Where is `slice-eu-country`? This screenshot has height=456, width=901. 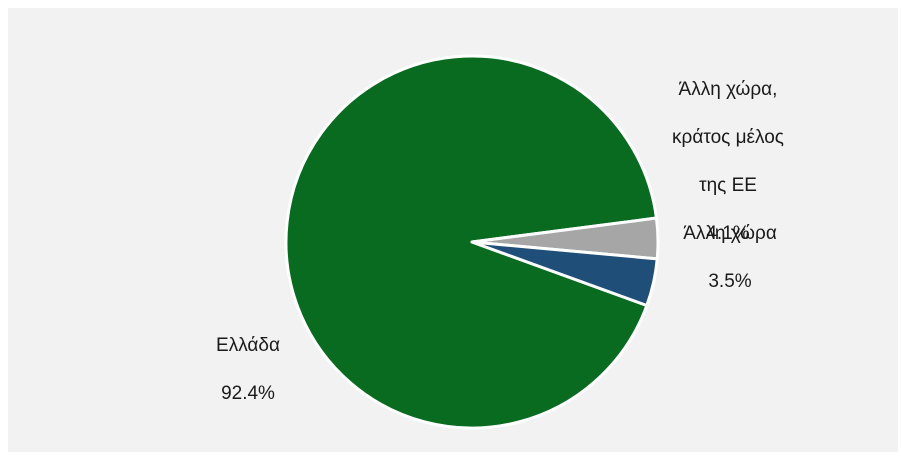 slice-eu-country is located at coordinates (564, 273).